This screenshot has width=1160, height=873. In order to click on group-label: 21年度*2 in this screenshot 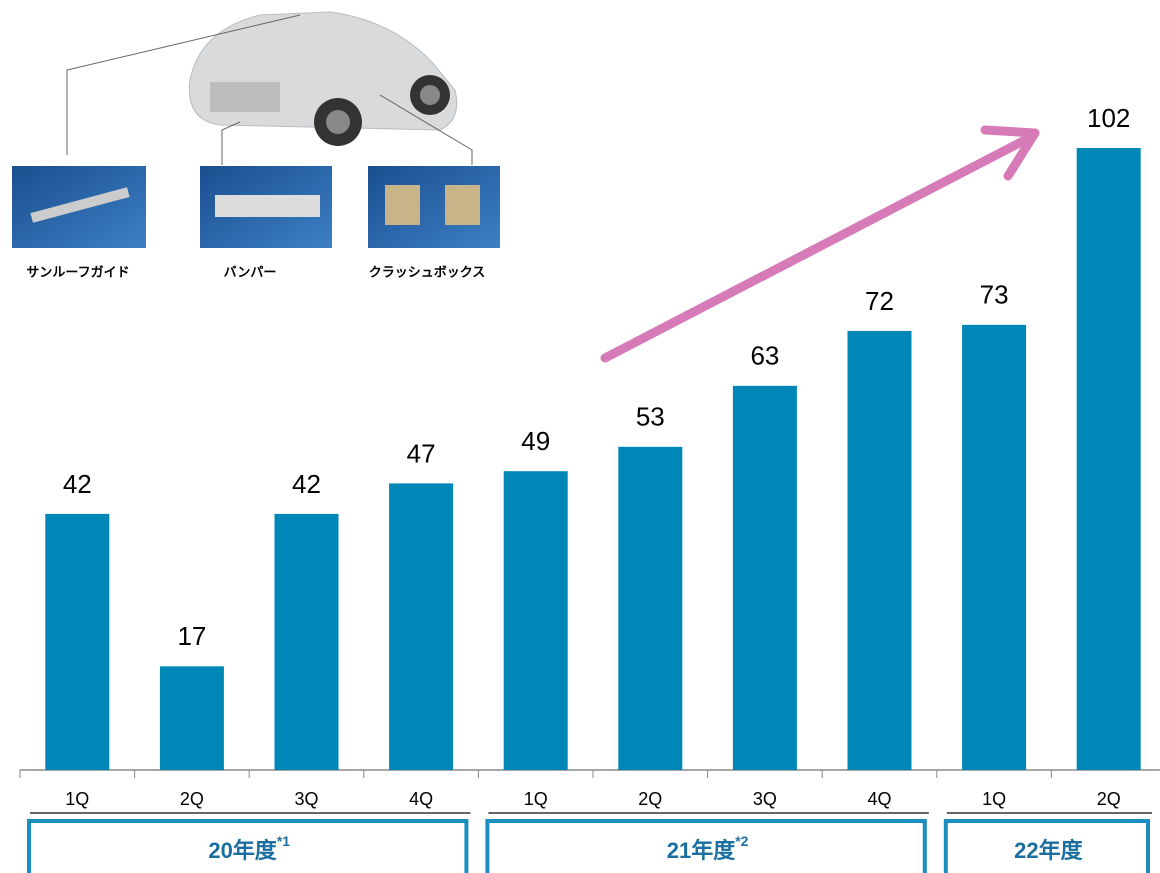, I will do `click(708, 848)`.